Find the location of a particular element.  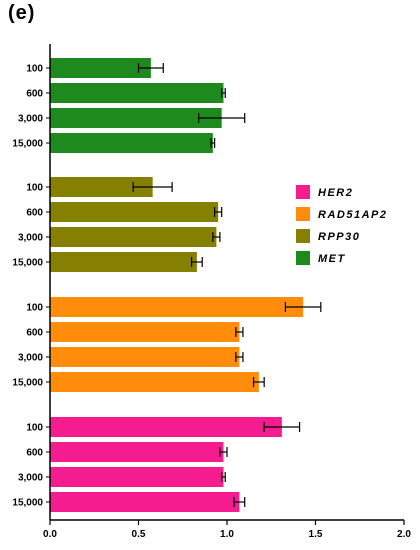

legend-swatch-met is located at coordinates (303, 258).